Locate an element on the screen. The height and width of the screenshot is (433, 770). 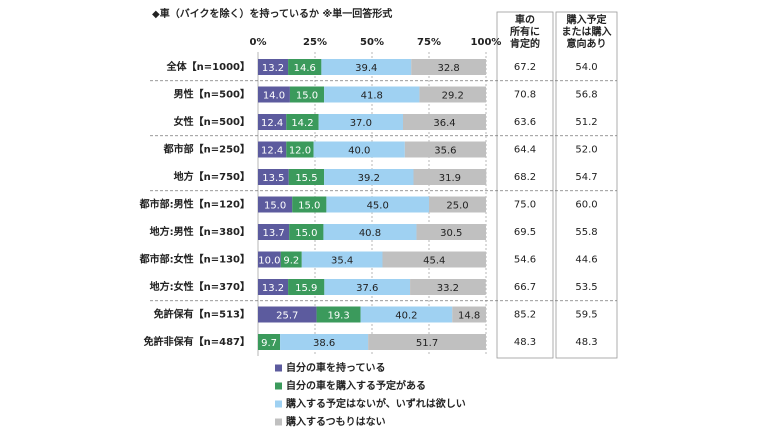
column-value: 55.8 is located at coordinates (586, 232).